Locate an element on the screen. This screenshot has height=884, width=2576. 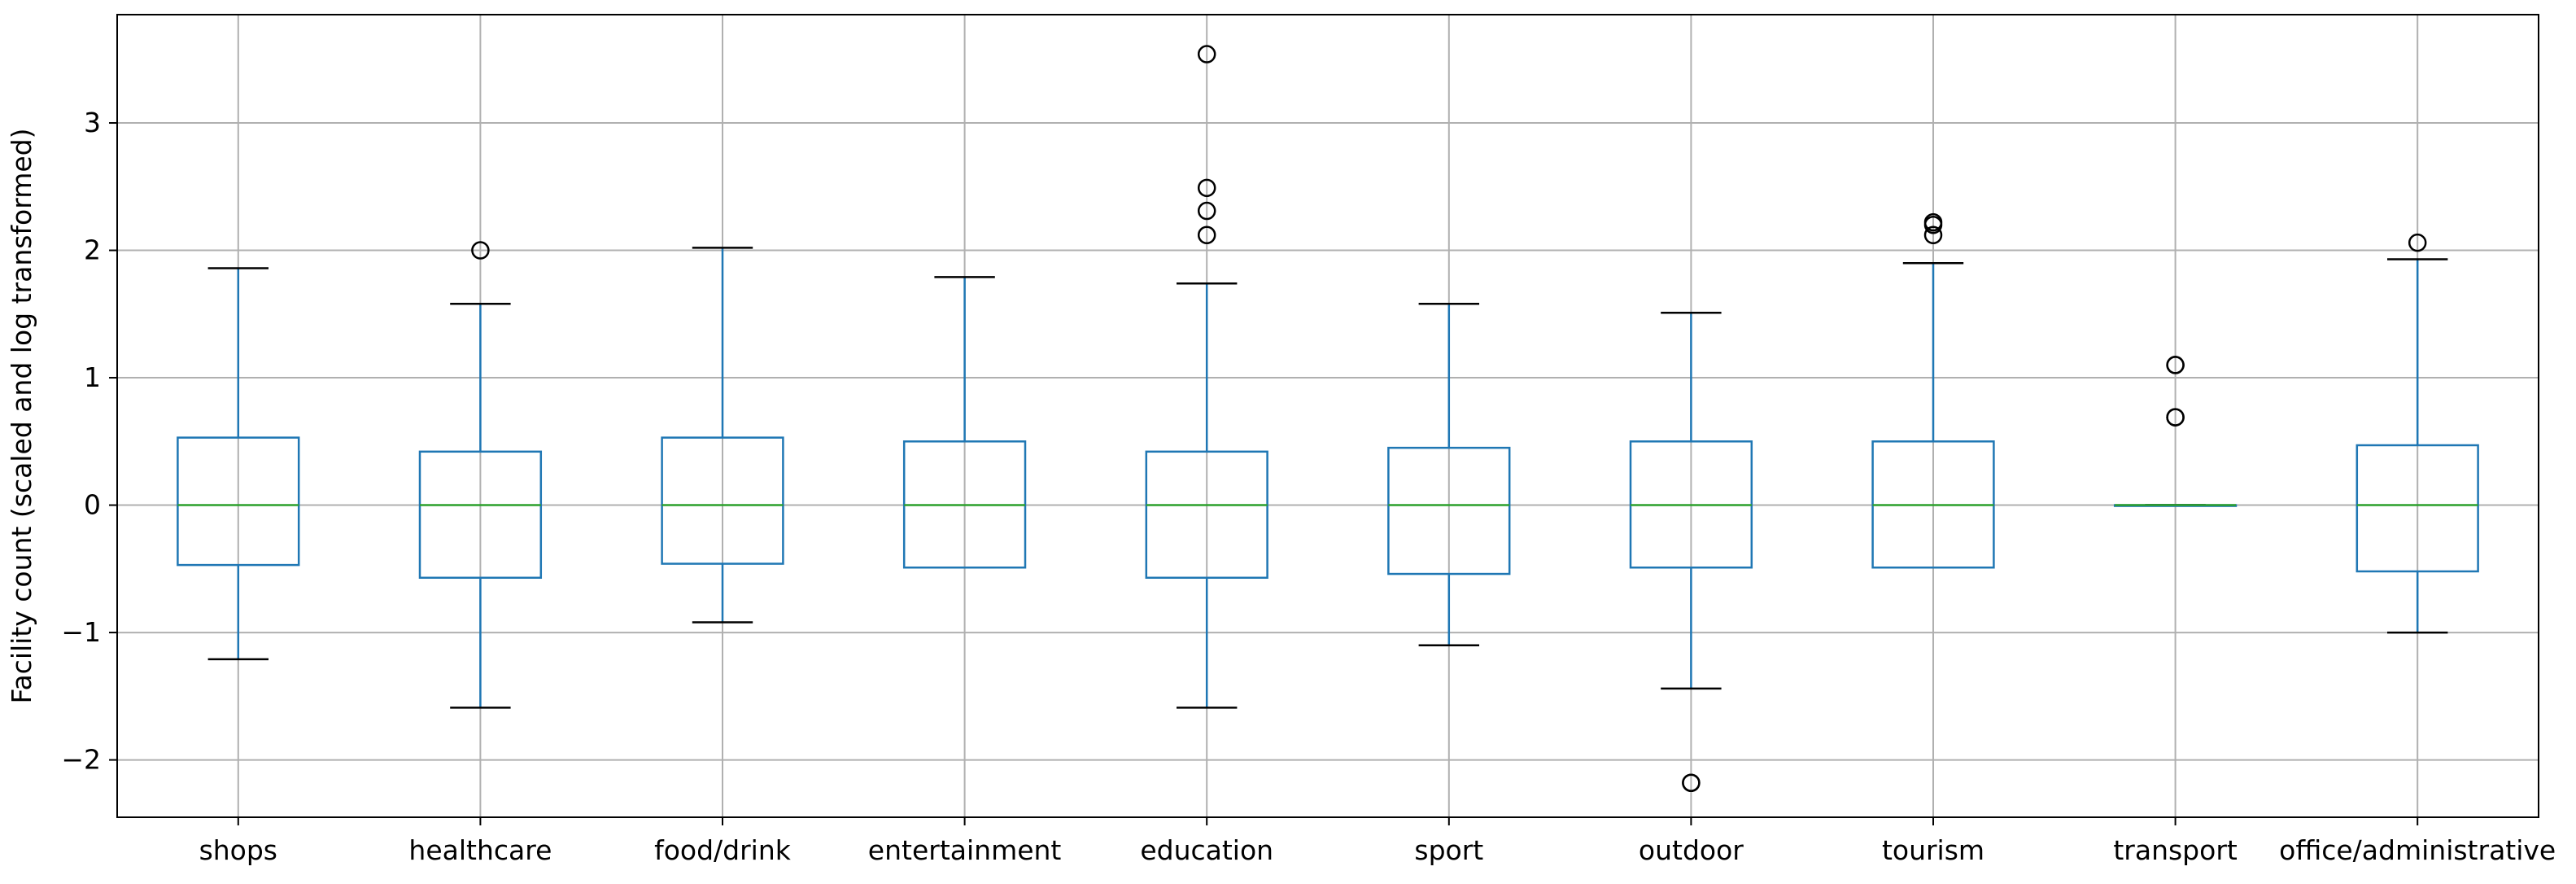
y-tick-label: 3 is located at coordinates (92, 123).